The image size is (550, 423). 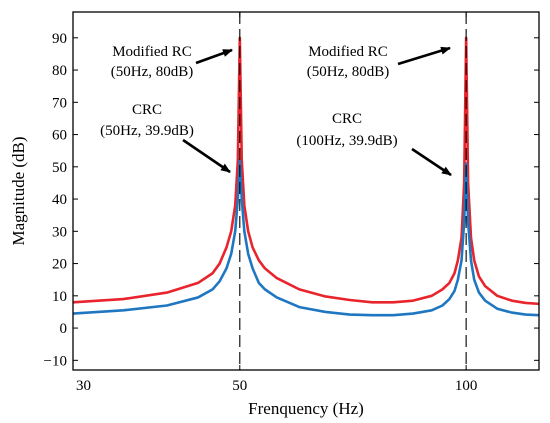 I want to click on y-tick-label: 10, so click(x=59, y=297).